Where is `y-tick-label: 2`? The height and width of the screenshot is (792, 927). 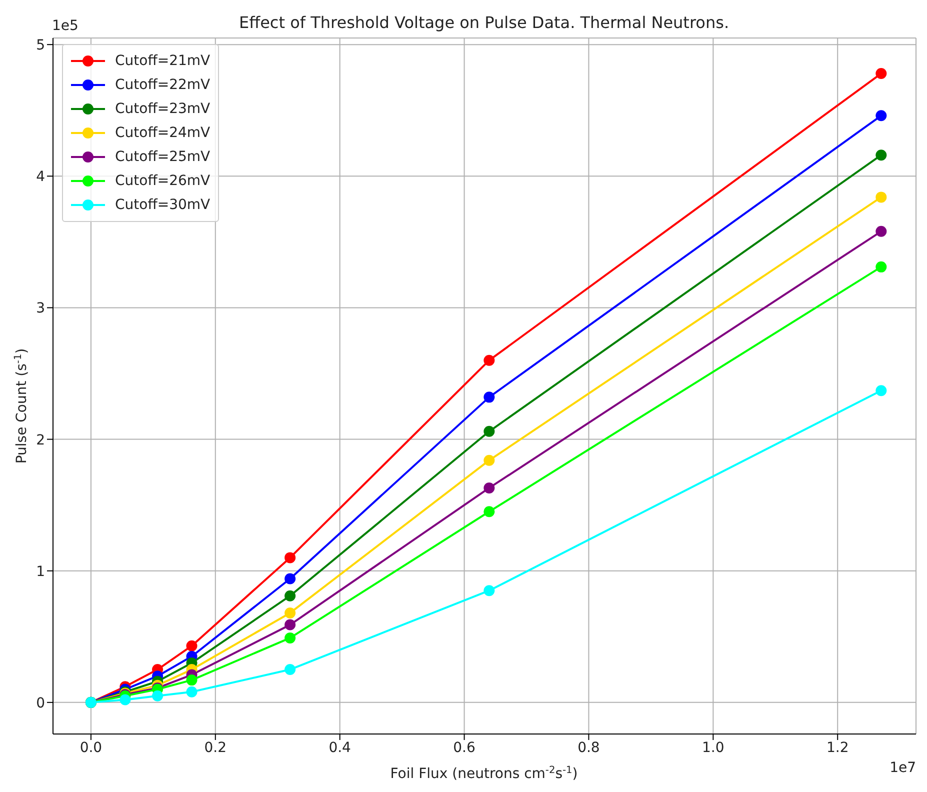
y-tick-label: 2 is located at coordinates (40, 440).